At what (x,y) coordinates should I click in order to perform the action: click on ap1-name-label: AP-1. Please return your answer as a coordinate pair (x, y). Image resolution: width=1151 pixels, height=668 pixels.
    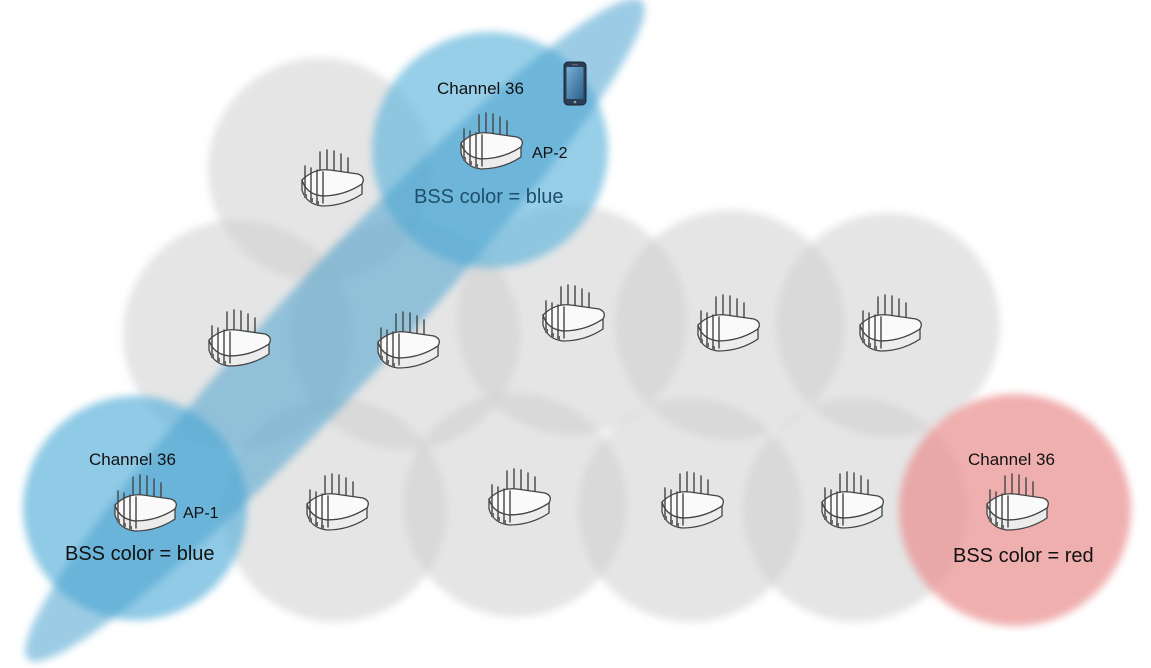
    Looking at the image, I should click on (201, 513).